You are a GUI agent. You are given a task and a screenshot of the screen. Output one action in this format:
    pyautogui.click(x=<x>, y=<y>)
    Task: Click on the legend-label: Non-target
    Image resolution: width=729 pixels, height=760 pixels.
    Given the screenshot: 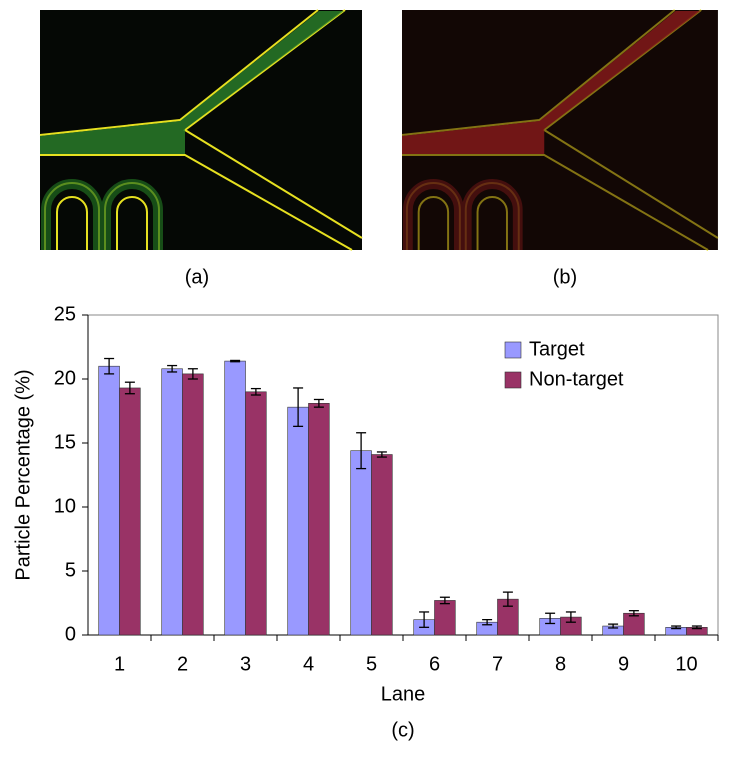 What is the action you would take?
    pyautogui.click(x=576, y=379)
    